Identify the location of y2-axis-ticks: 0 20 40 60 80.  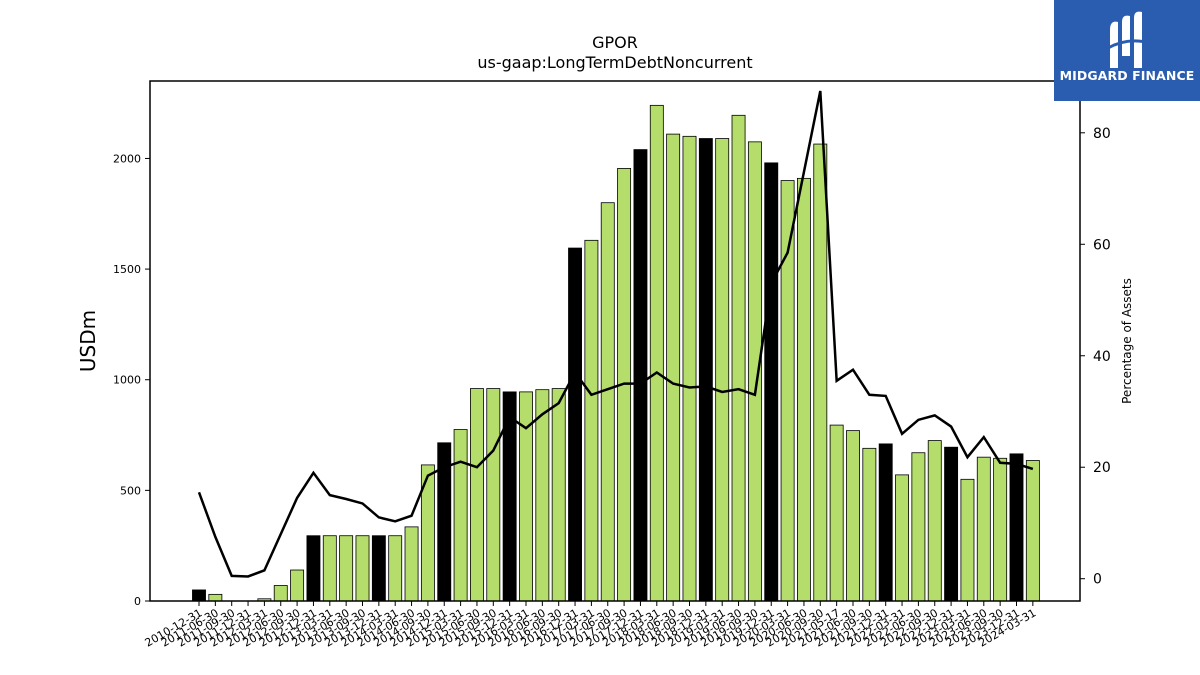
(1095, 357).